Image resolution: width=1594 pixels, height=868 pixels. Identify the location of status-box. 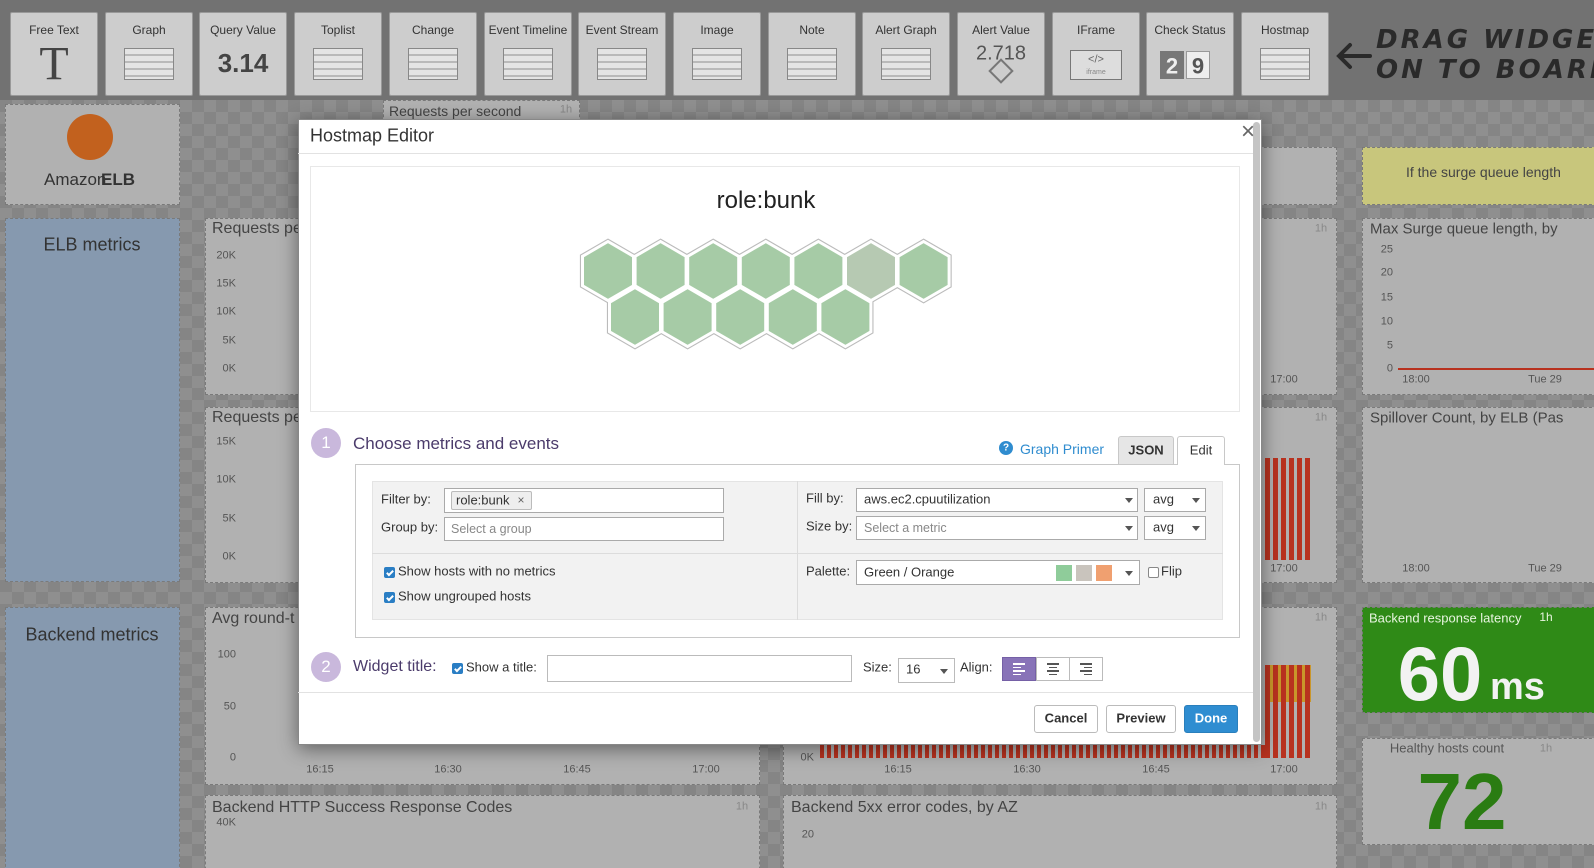
(1172, 65).